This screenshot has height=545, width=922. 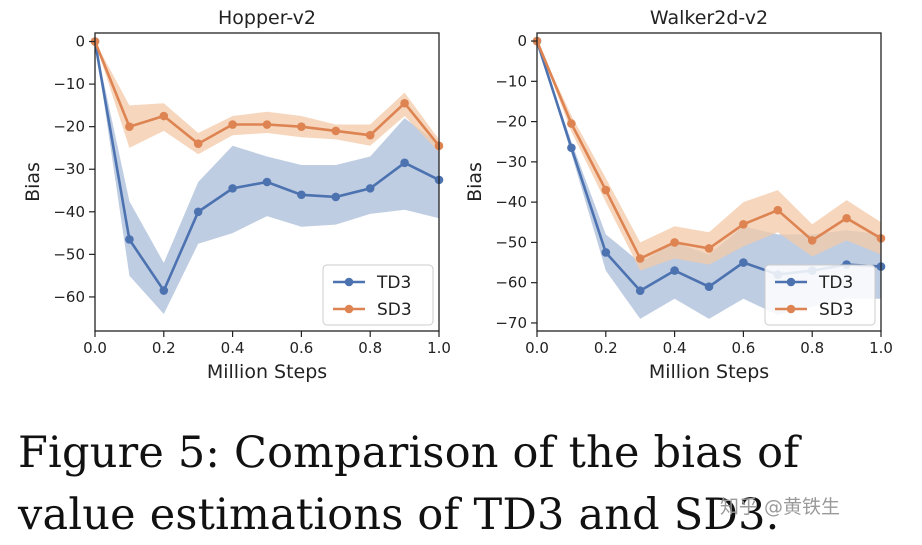 What do you see at coordinates (267, 18) in the screenshot?
I see `chart-title: Hopper-v2` at bounding box center [267, 18].